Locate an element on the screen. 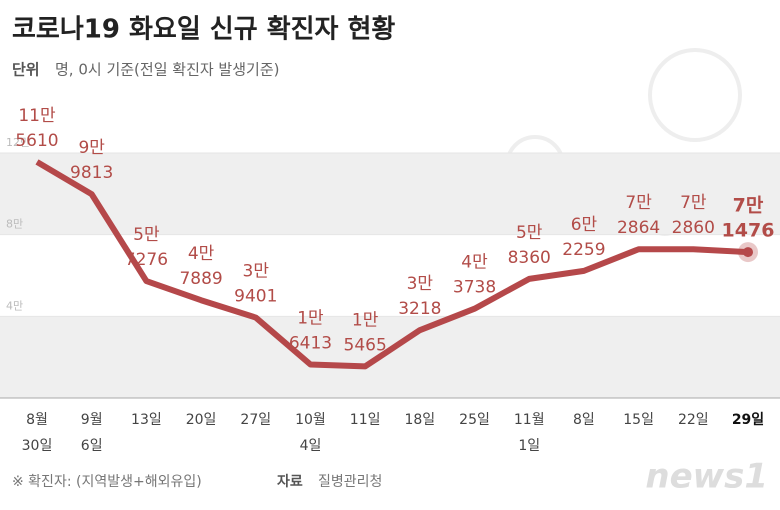 This screenshot has height=510, width=780. value-label: 2860 is located at coordinates (693, 228).